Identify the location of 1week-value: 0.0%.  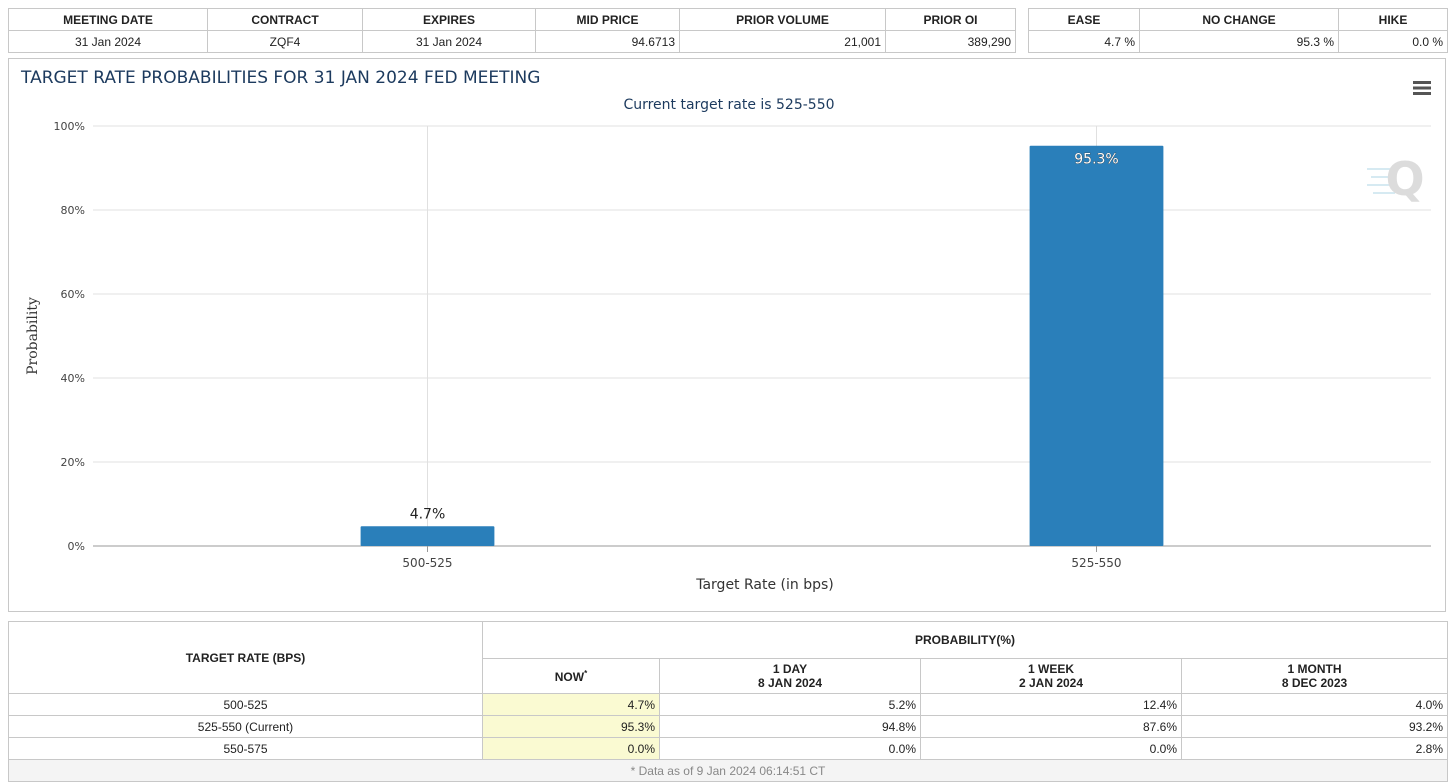
(1051, 748).